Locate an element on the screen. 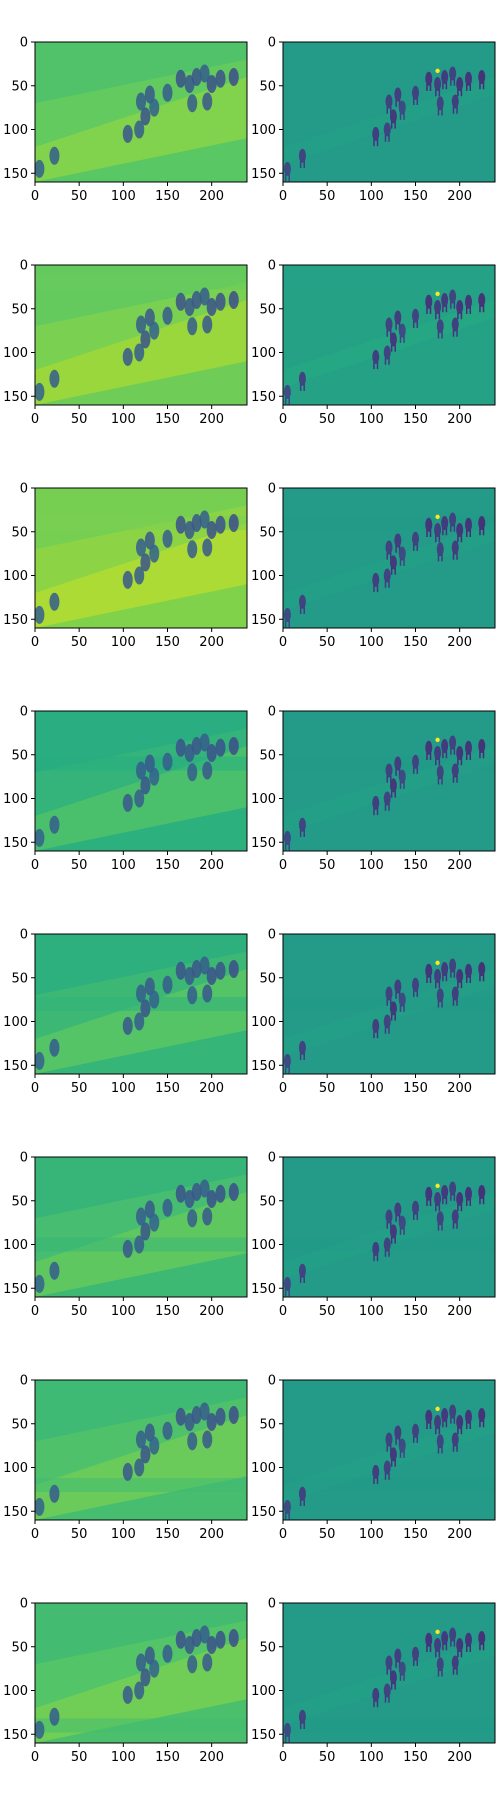 The height and width of the screenshot is (1800, 500). row-3-left-xtick-label: 100 is located at coordinates (123, 642).